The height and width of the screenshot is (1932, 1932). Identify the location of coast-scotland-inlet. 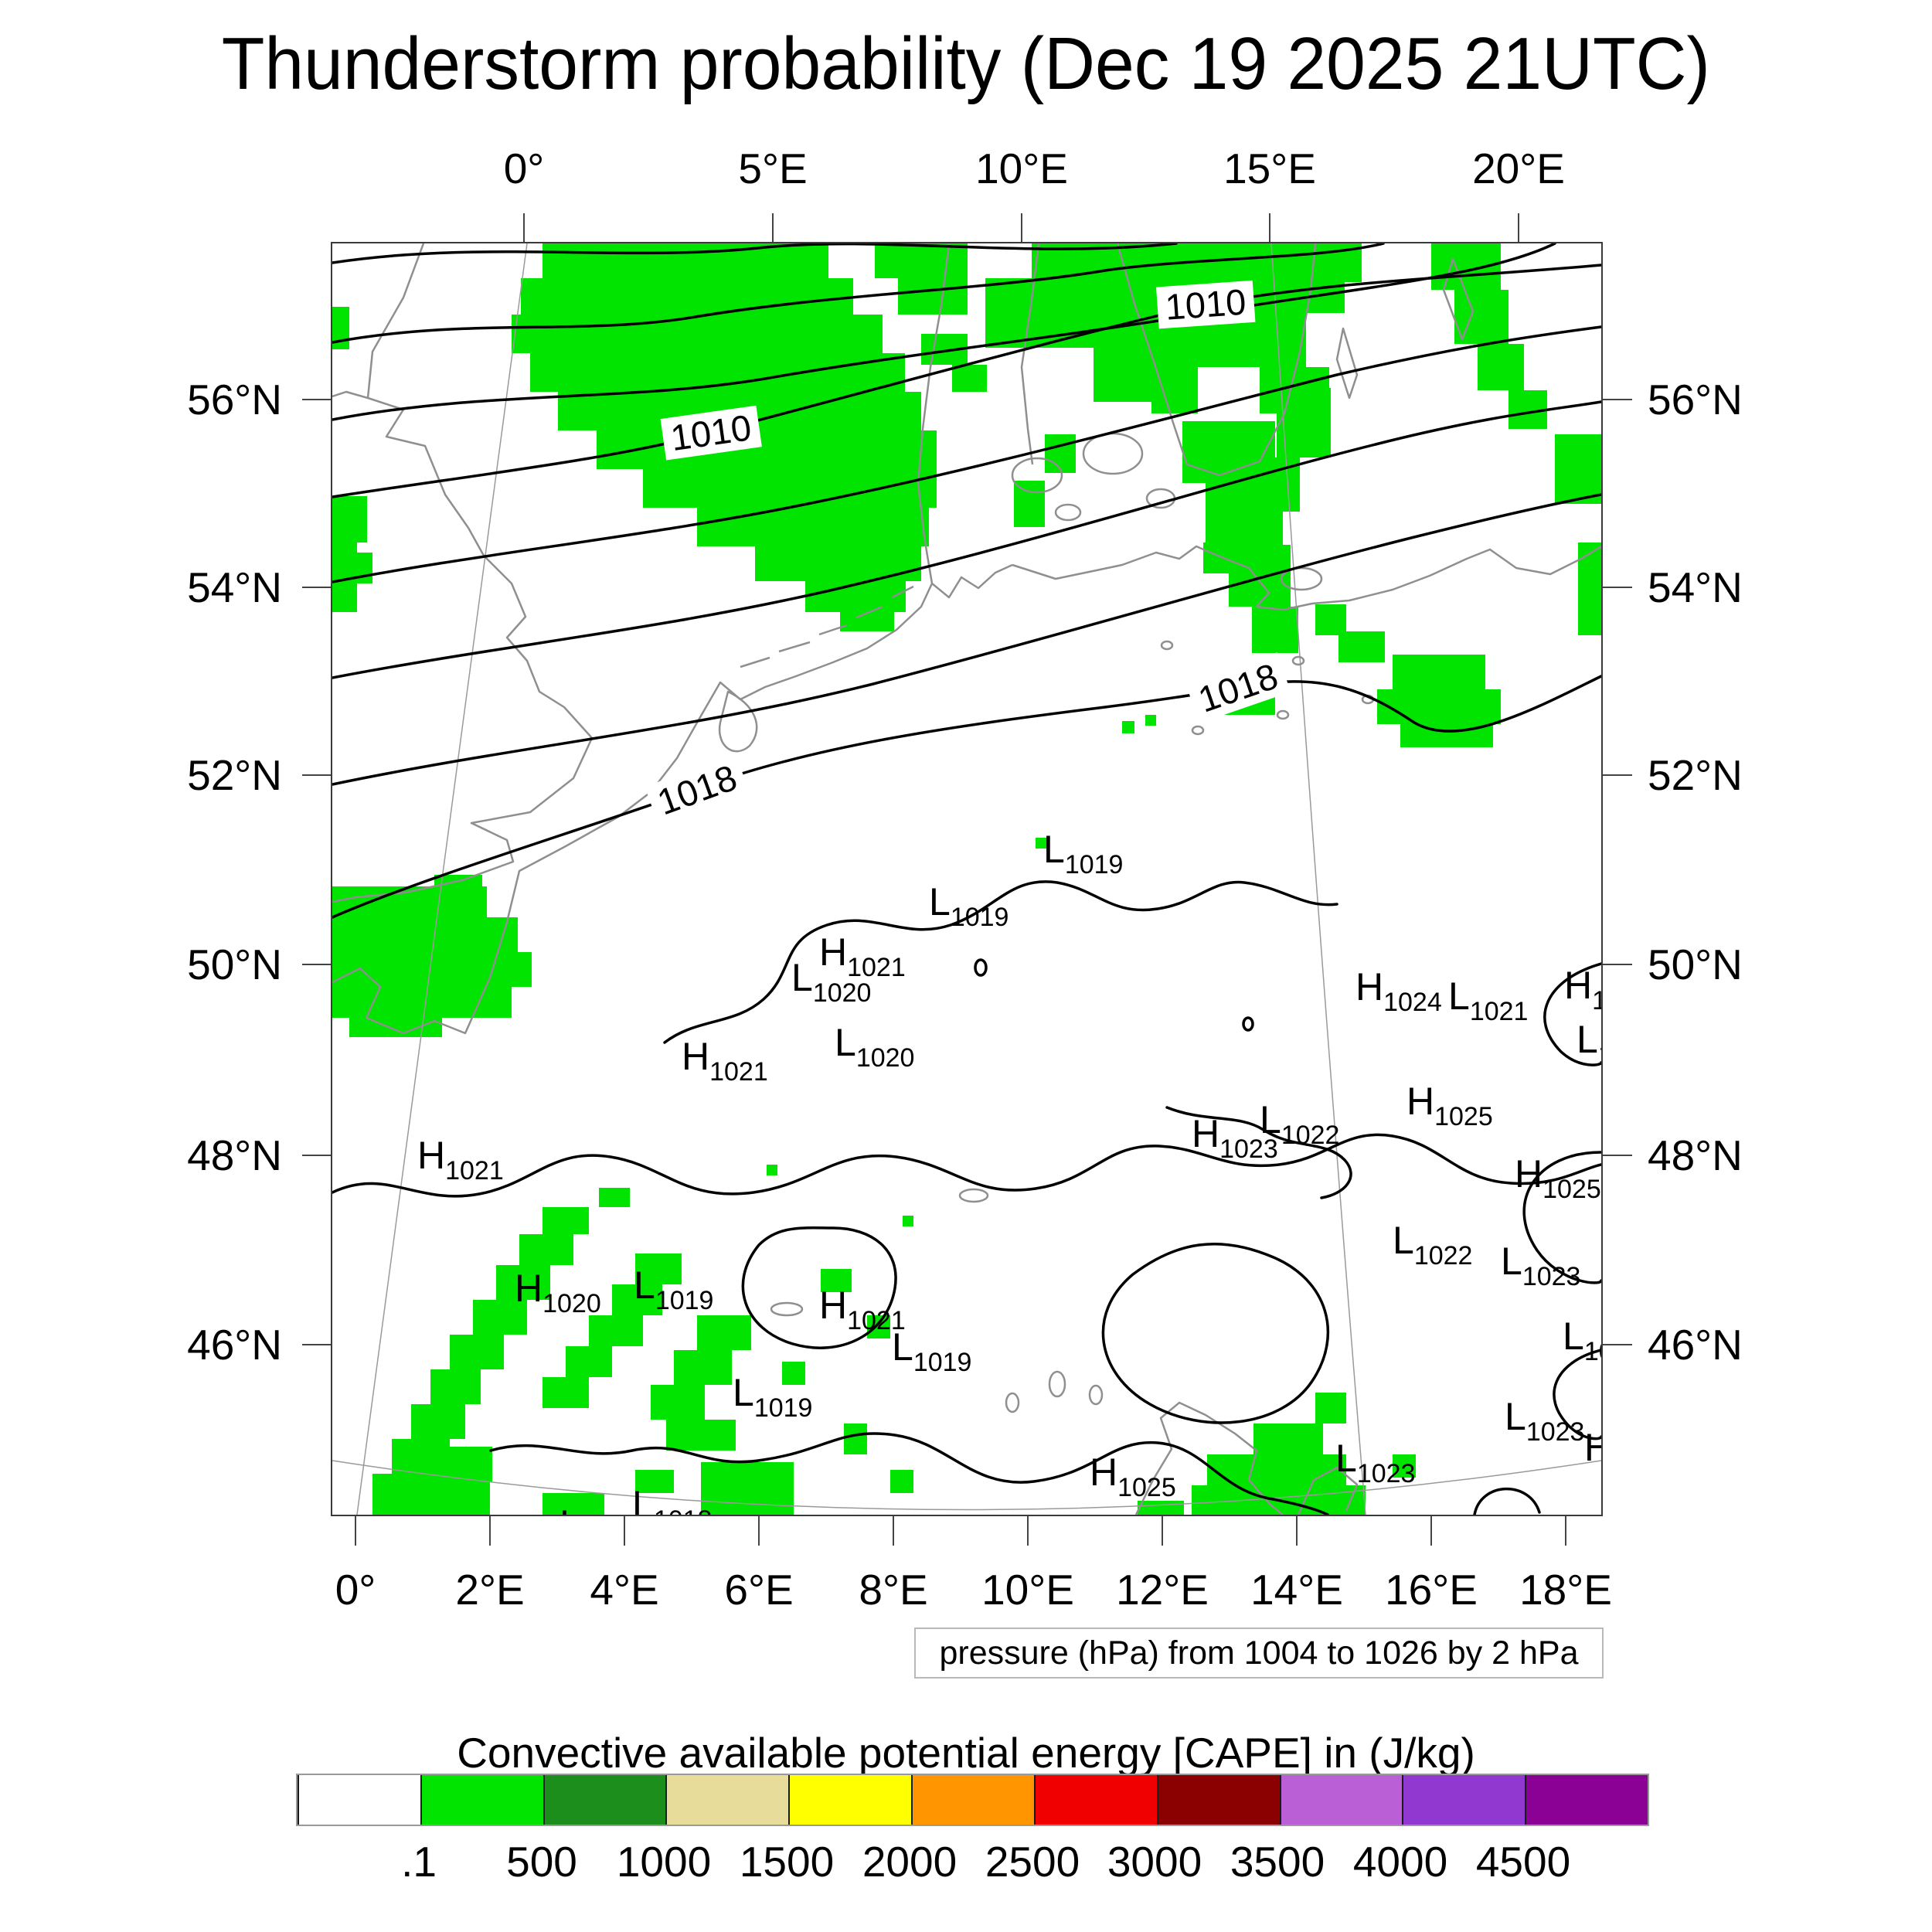
(351, 395).